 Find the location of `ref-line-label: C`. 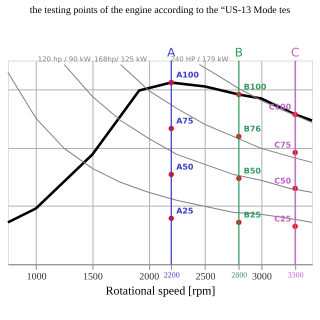

ref-line-label: C is located at coordinates (295, 53).